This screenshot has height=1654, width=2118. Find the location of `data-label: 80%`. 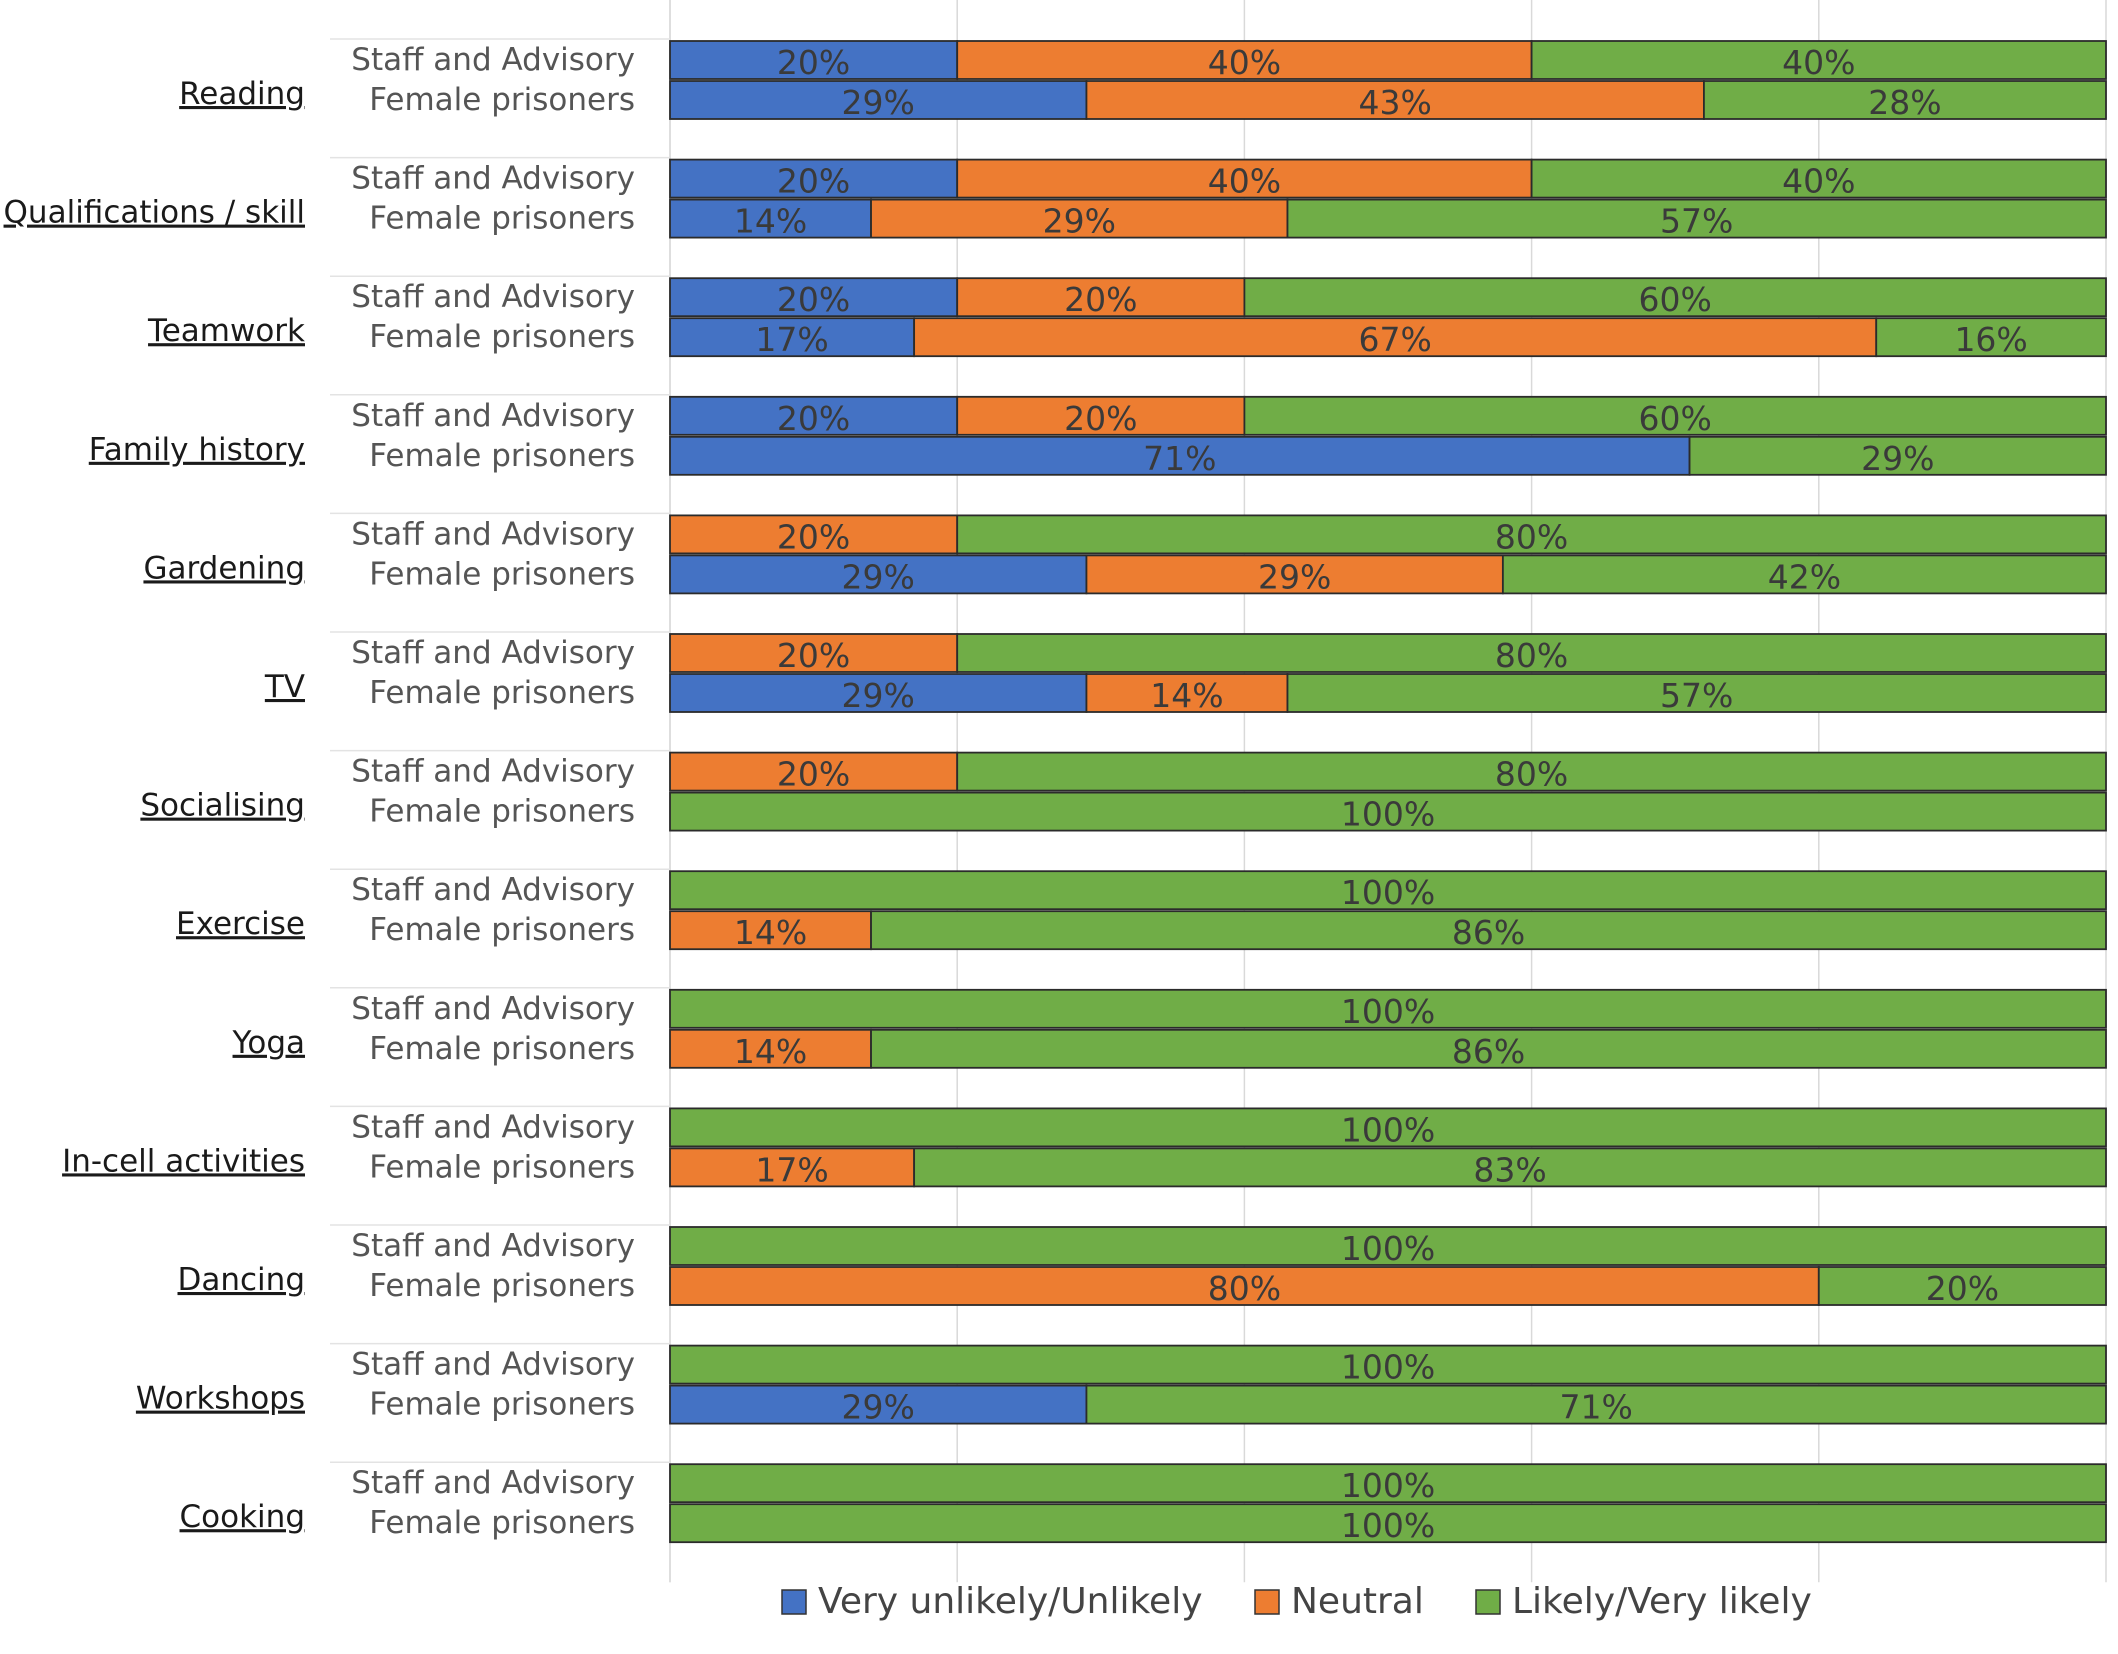

data-label: 80% is located at coordinates (1531, 536).